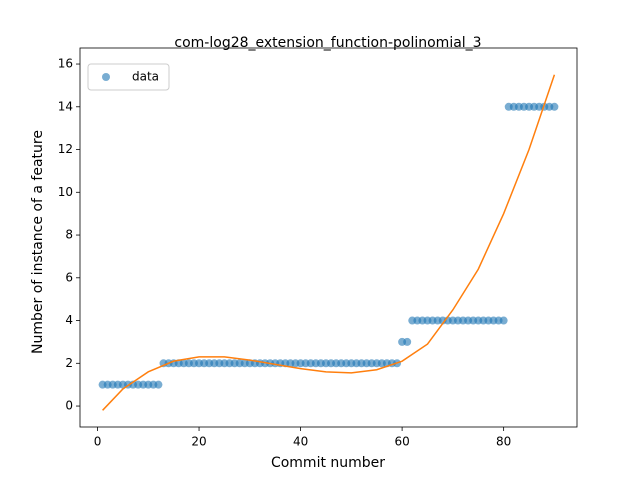 This screenshot has height=484, width=640. Describe the element at coordinates (328, 463) in the screenshot. I see `x-axis-label: Commit number` at that location.